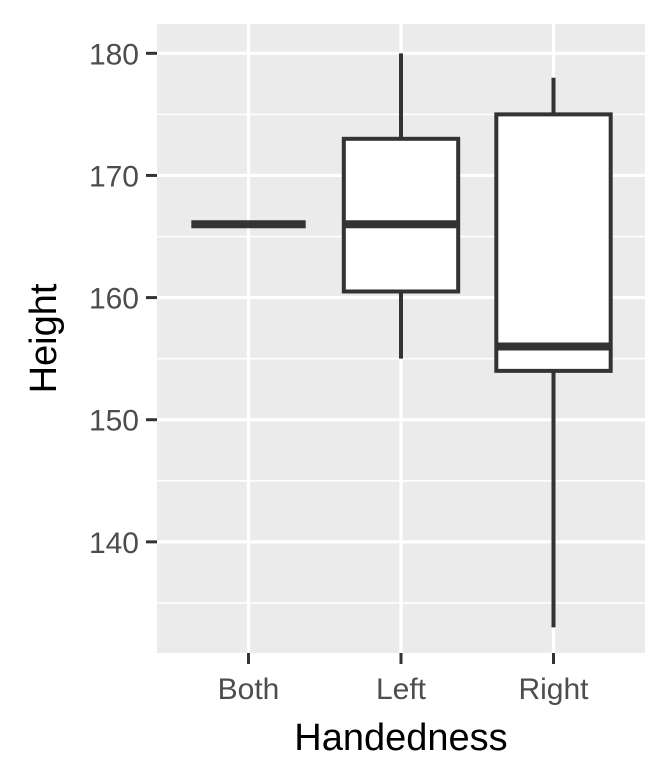 The width and height of the screenshot is (668, 783). I want to click on y-tick-label: 160, so click(114, 299).